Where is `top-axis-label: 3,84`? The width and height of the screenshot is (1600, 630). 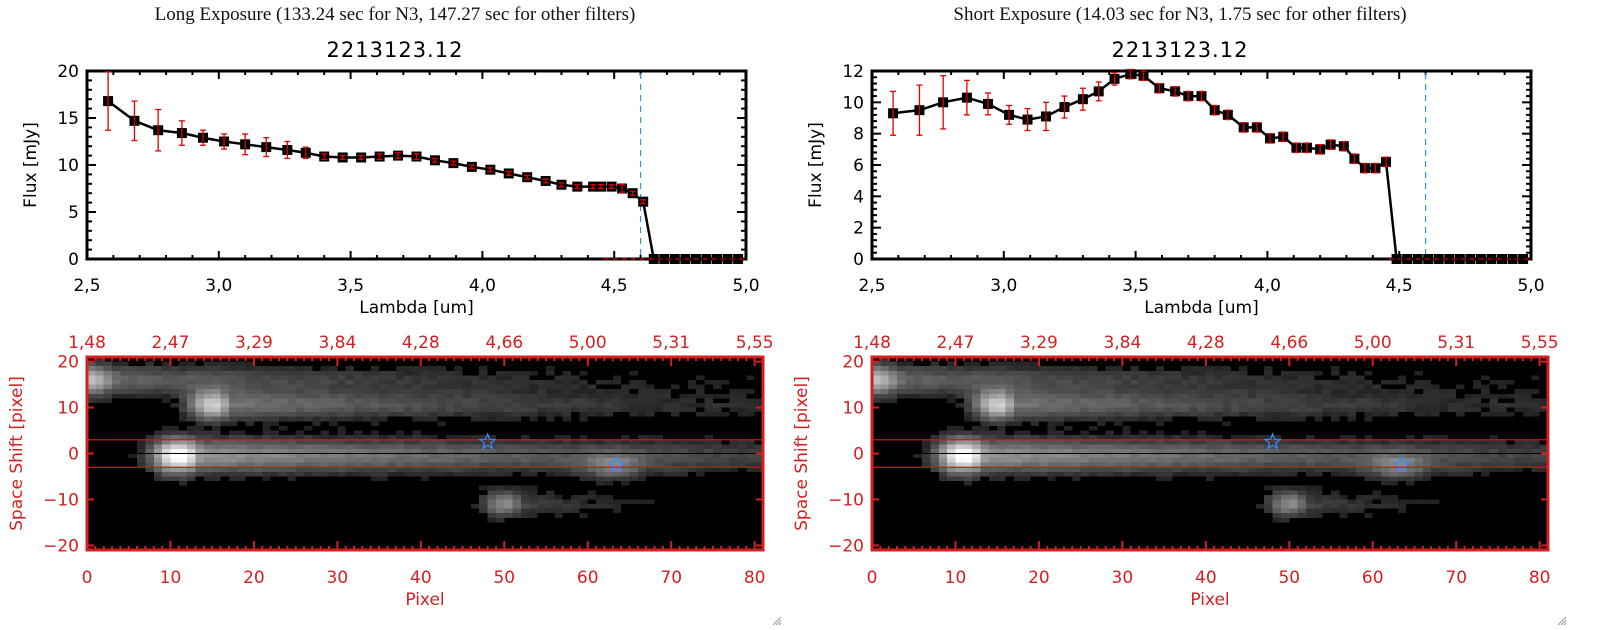
top-axis-label: 3,84 is located at coordinates (1122, 343).